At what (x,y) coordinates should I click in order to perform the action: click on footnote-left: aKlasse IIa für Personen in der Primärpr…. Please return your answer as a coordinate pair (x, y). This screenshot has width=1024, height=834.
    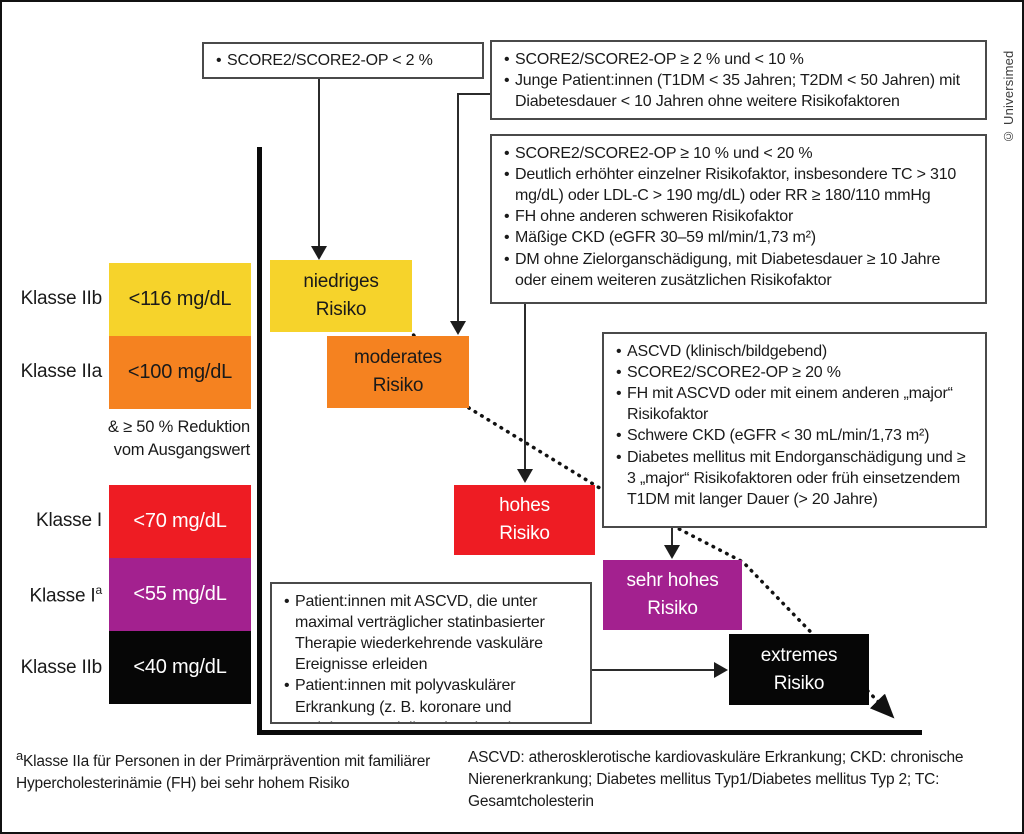
    Looking at the image, I should click on (223, 770).